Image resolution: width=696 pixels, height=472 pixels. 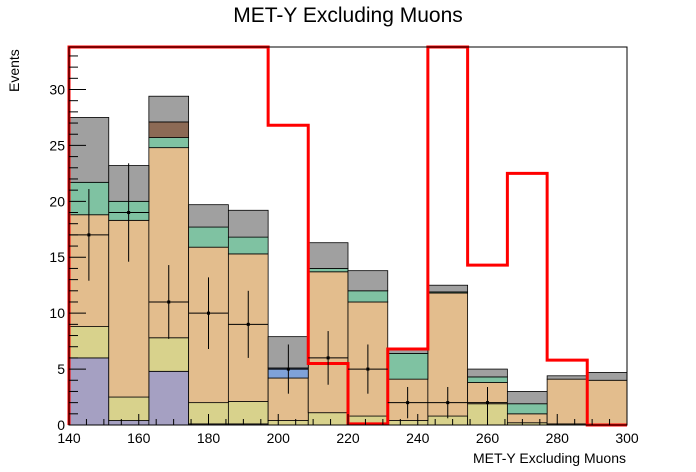 What do you see at coordinates (61, 369) in the screenshot?
I see `y-tick-label-5: 5` at bounding box center [61, 369].